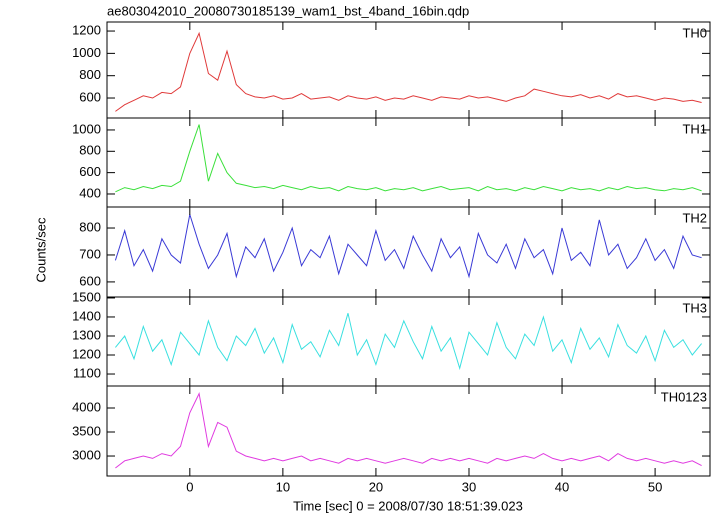 Image resolution: width=717 pixels, height=516 pixels. I want to click on y-tick-label: 1400, so click(86, 315).